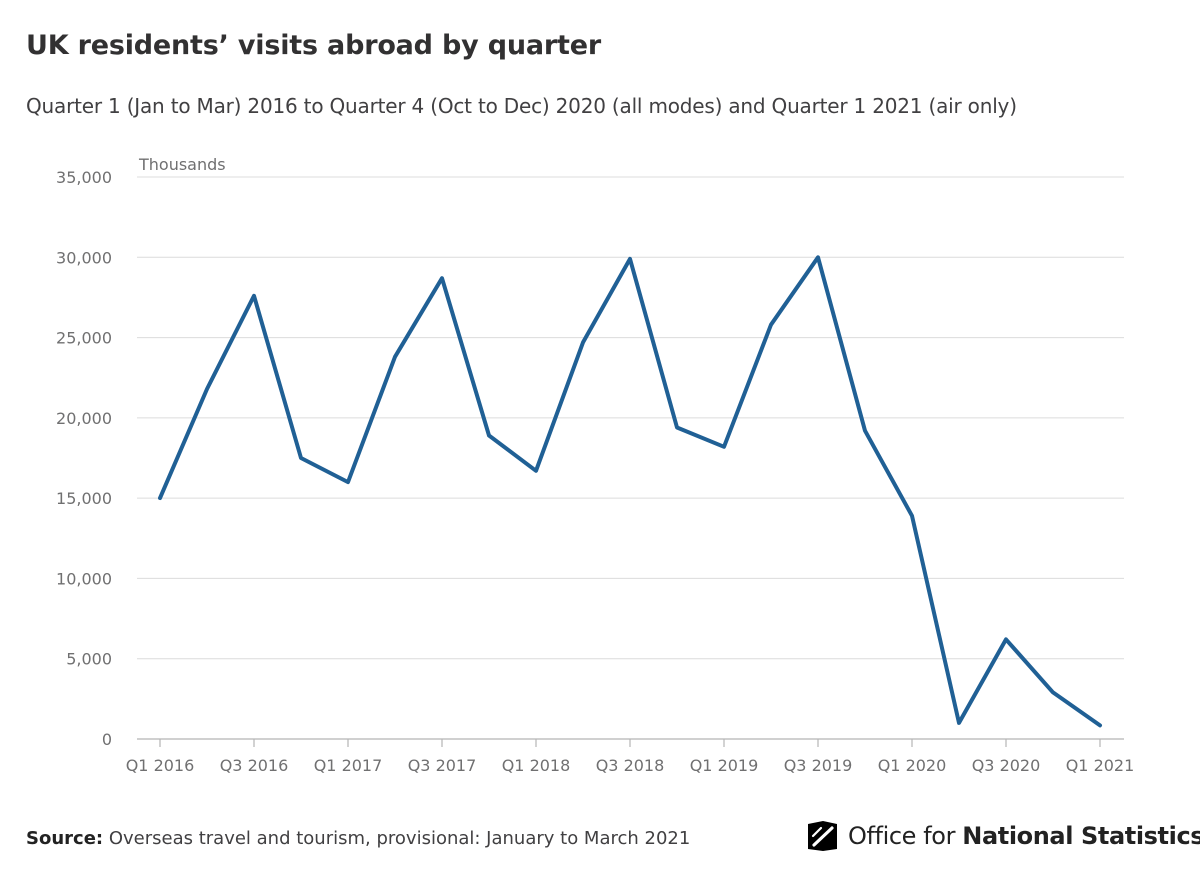 This screenshot has width=1200, height=878. What do you see at coordinates (84, 338) in the screenshot?
I see `y-tick-label: 25,000` at bounding box center [84, 338].